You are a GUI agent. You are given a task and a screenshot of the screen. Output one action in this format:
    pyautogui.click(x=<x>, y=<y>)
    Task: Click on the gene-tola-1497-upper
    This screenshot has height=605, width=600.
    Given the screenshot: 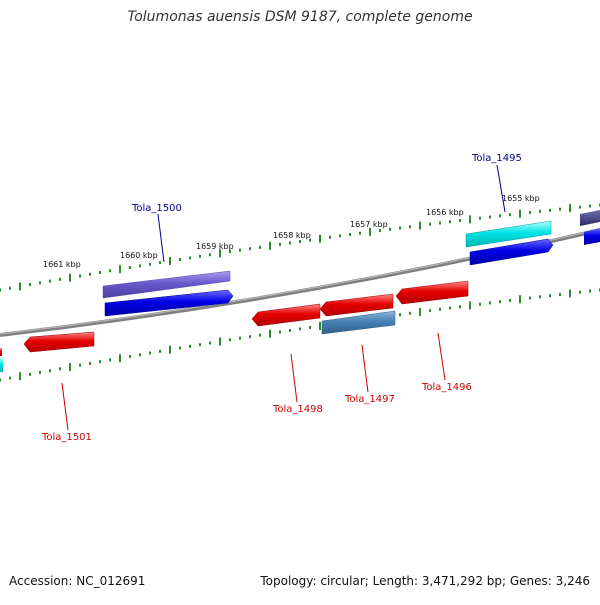 What is the action you would take?
    pyautogui.click(x=356, y=305)
    